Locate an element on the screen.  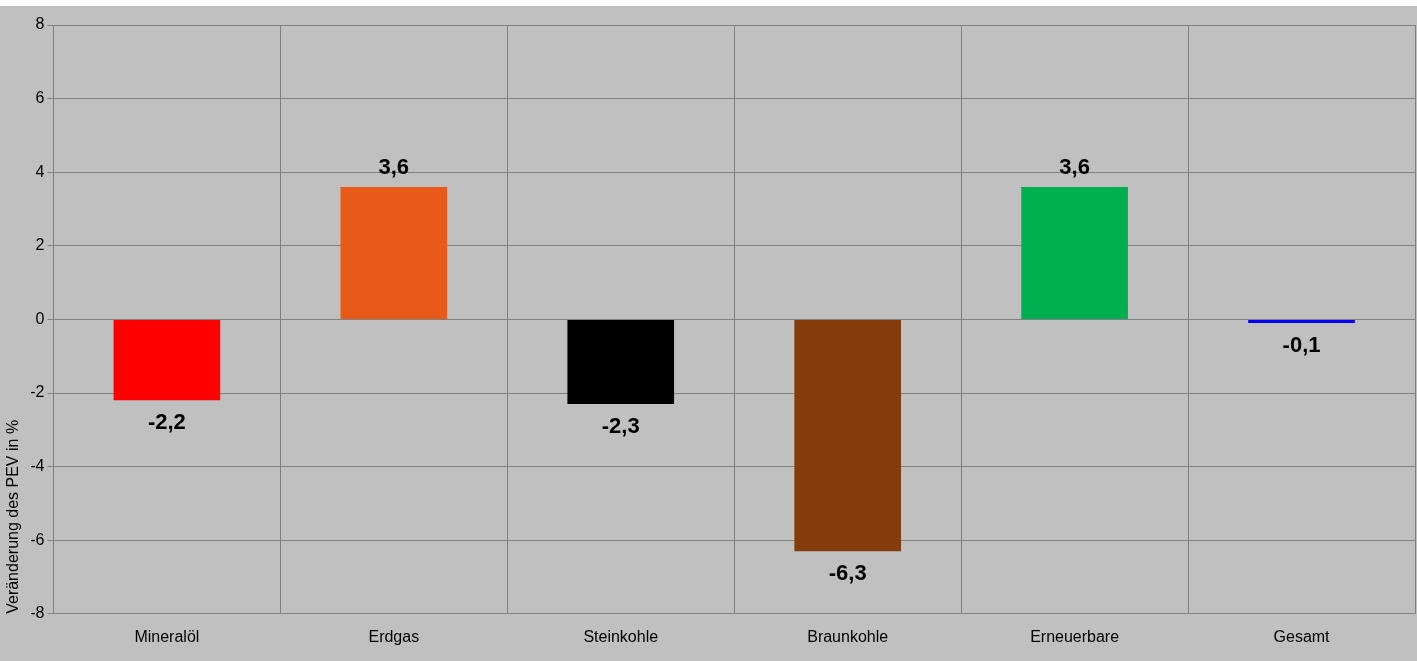
y-axis-title: Veränderung des PEV in % is located at coordinates (13, 516).